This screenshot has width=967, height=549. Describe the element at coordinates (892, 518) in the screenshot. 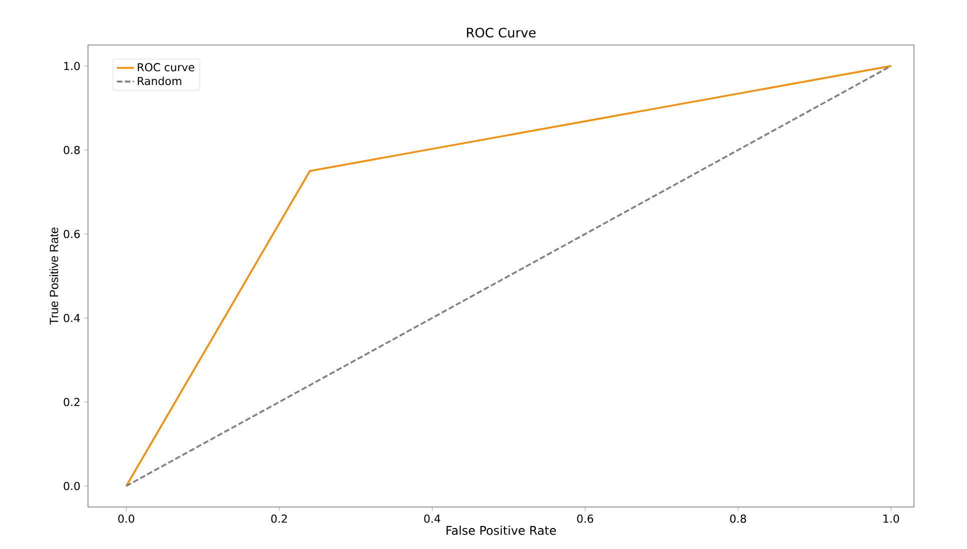

I see `x-tick-label: 1.0` at that location.